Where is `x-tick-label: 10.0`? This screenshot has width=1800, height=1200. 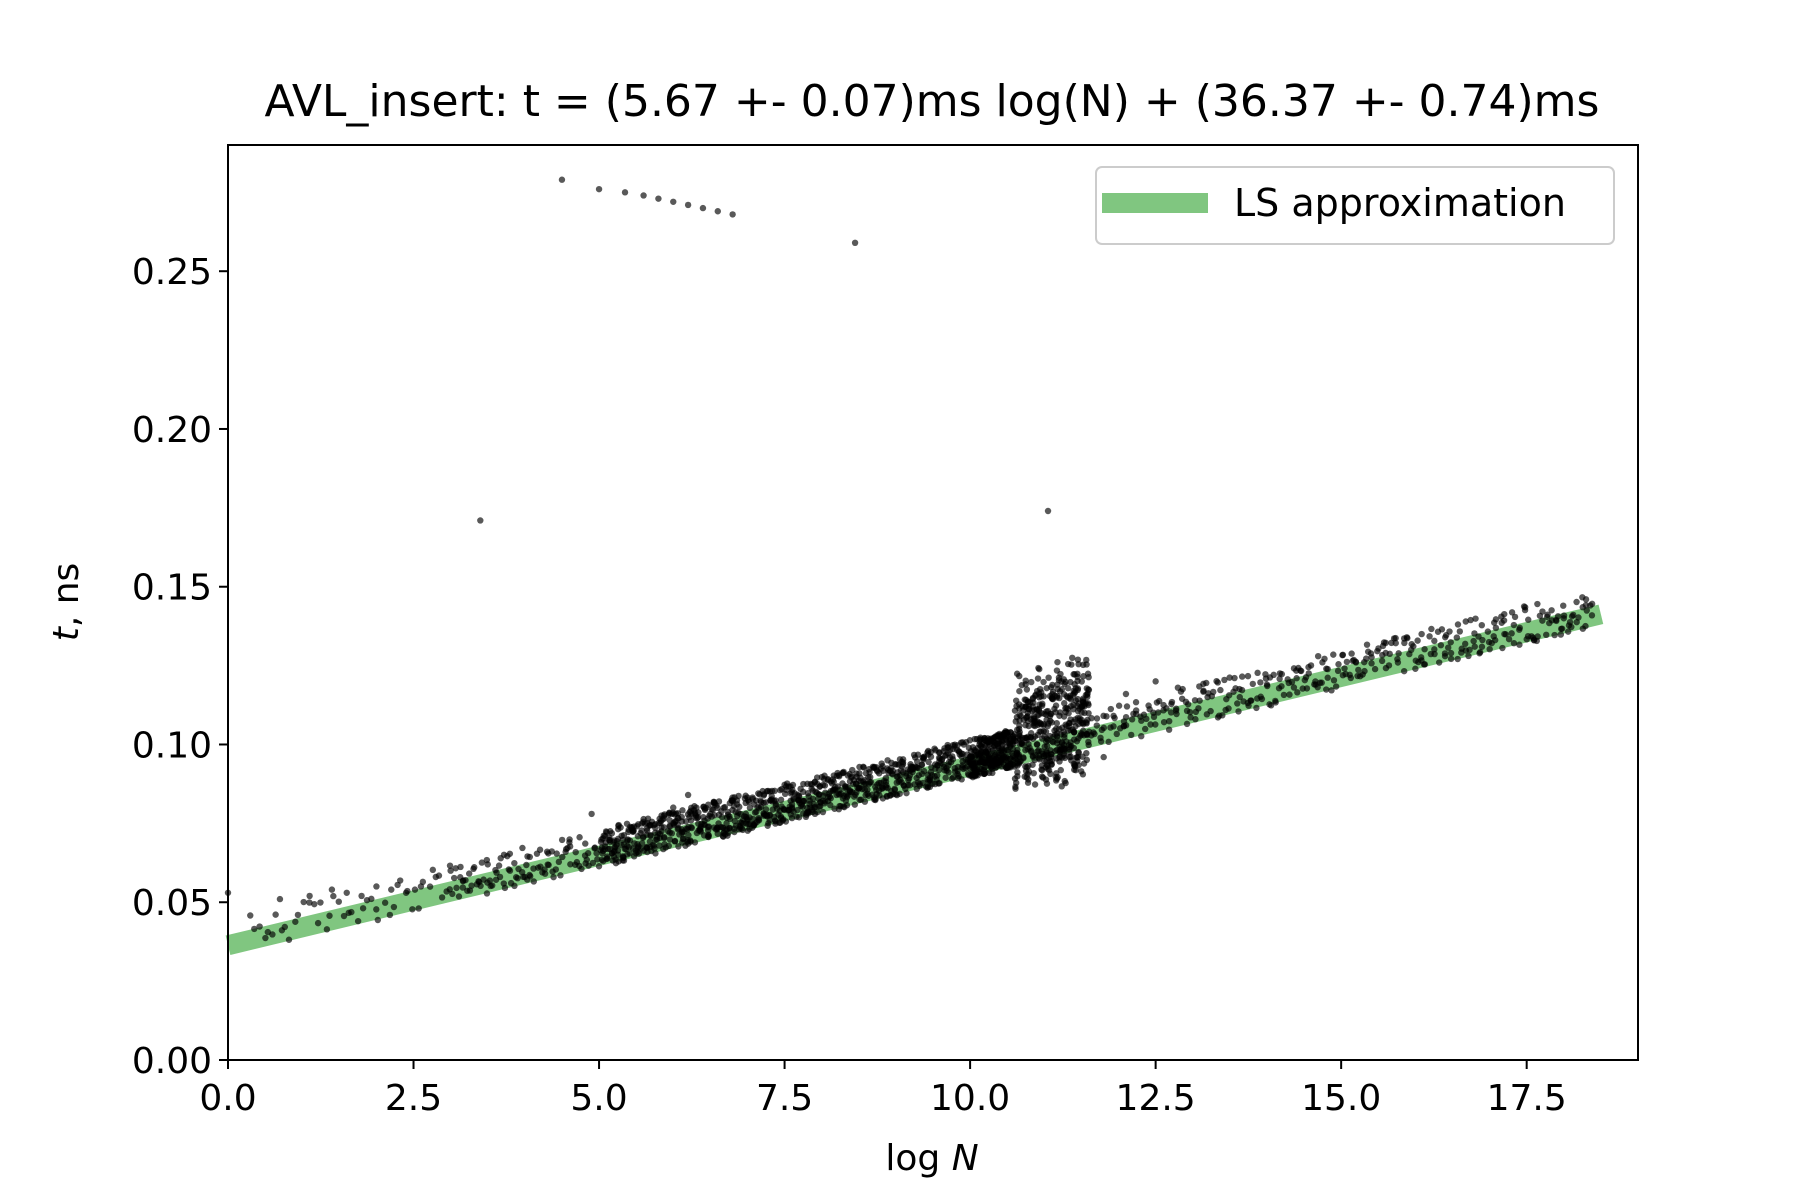 x-tick-label: 10.0 is located at coordinates (970, 1098).